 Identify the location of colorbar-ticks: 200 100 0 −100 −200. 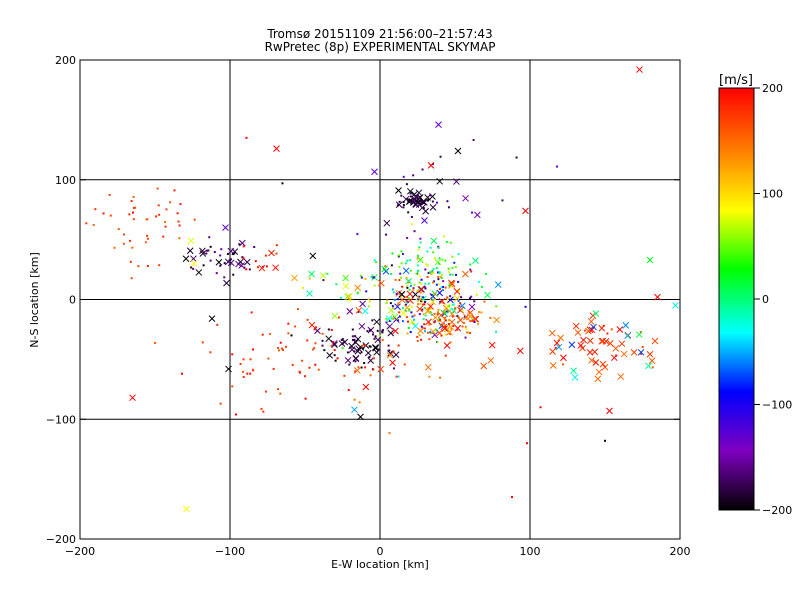
(773, 299).